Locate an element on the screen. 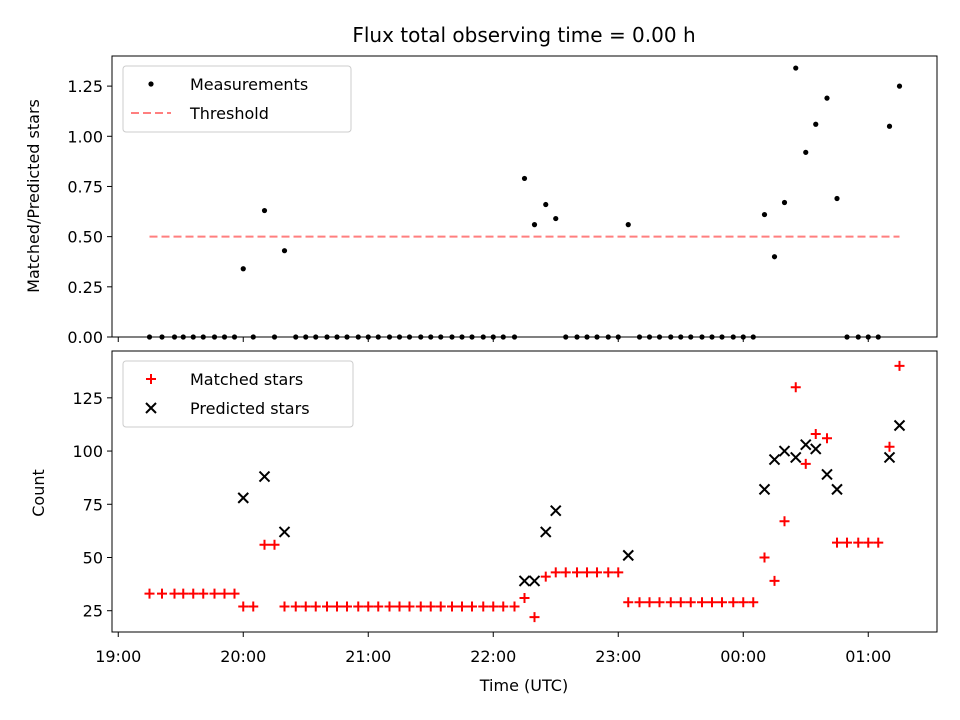 The width and height of the screenshot is (960, 720). top-y-tick-label: 1.25 is located at coordinates (85, 86).